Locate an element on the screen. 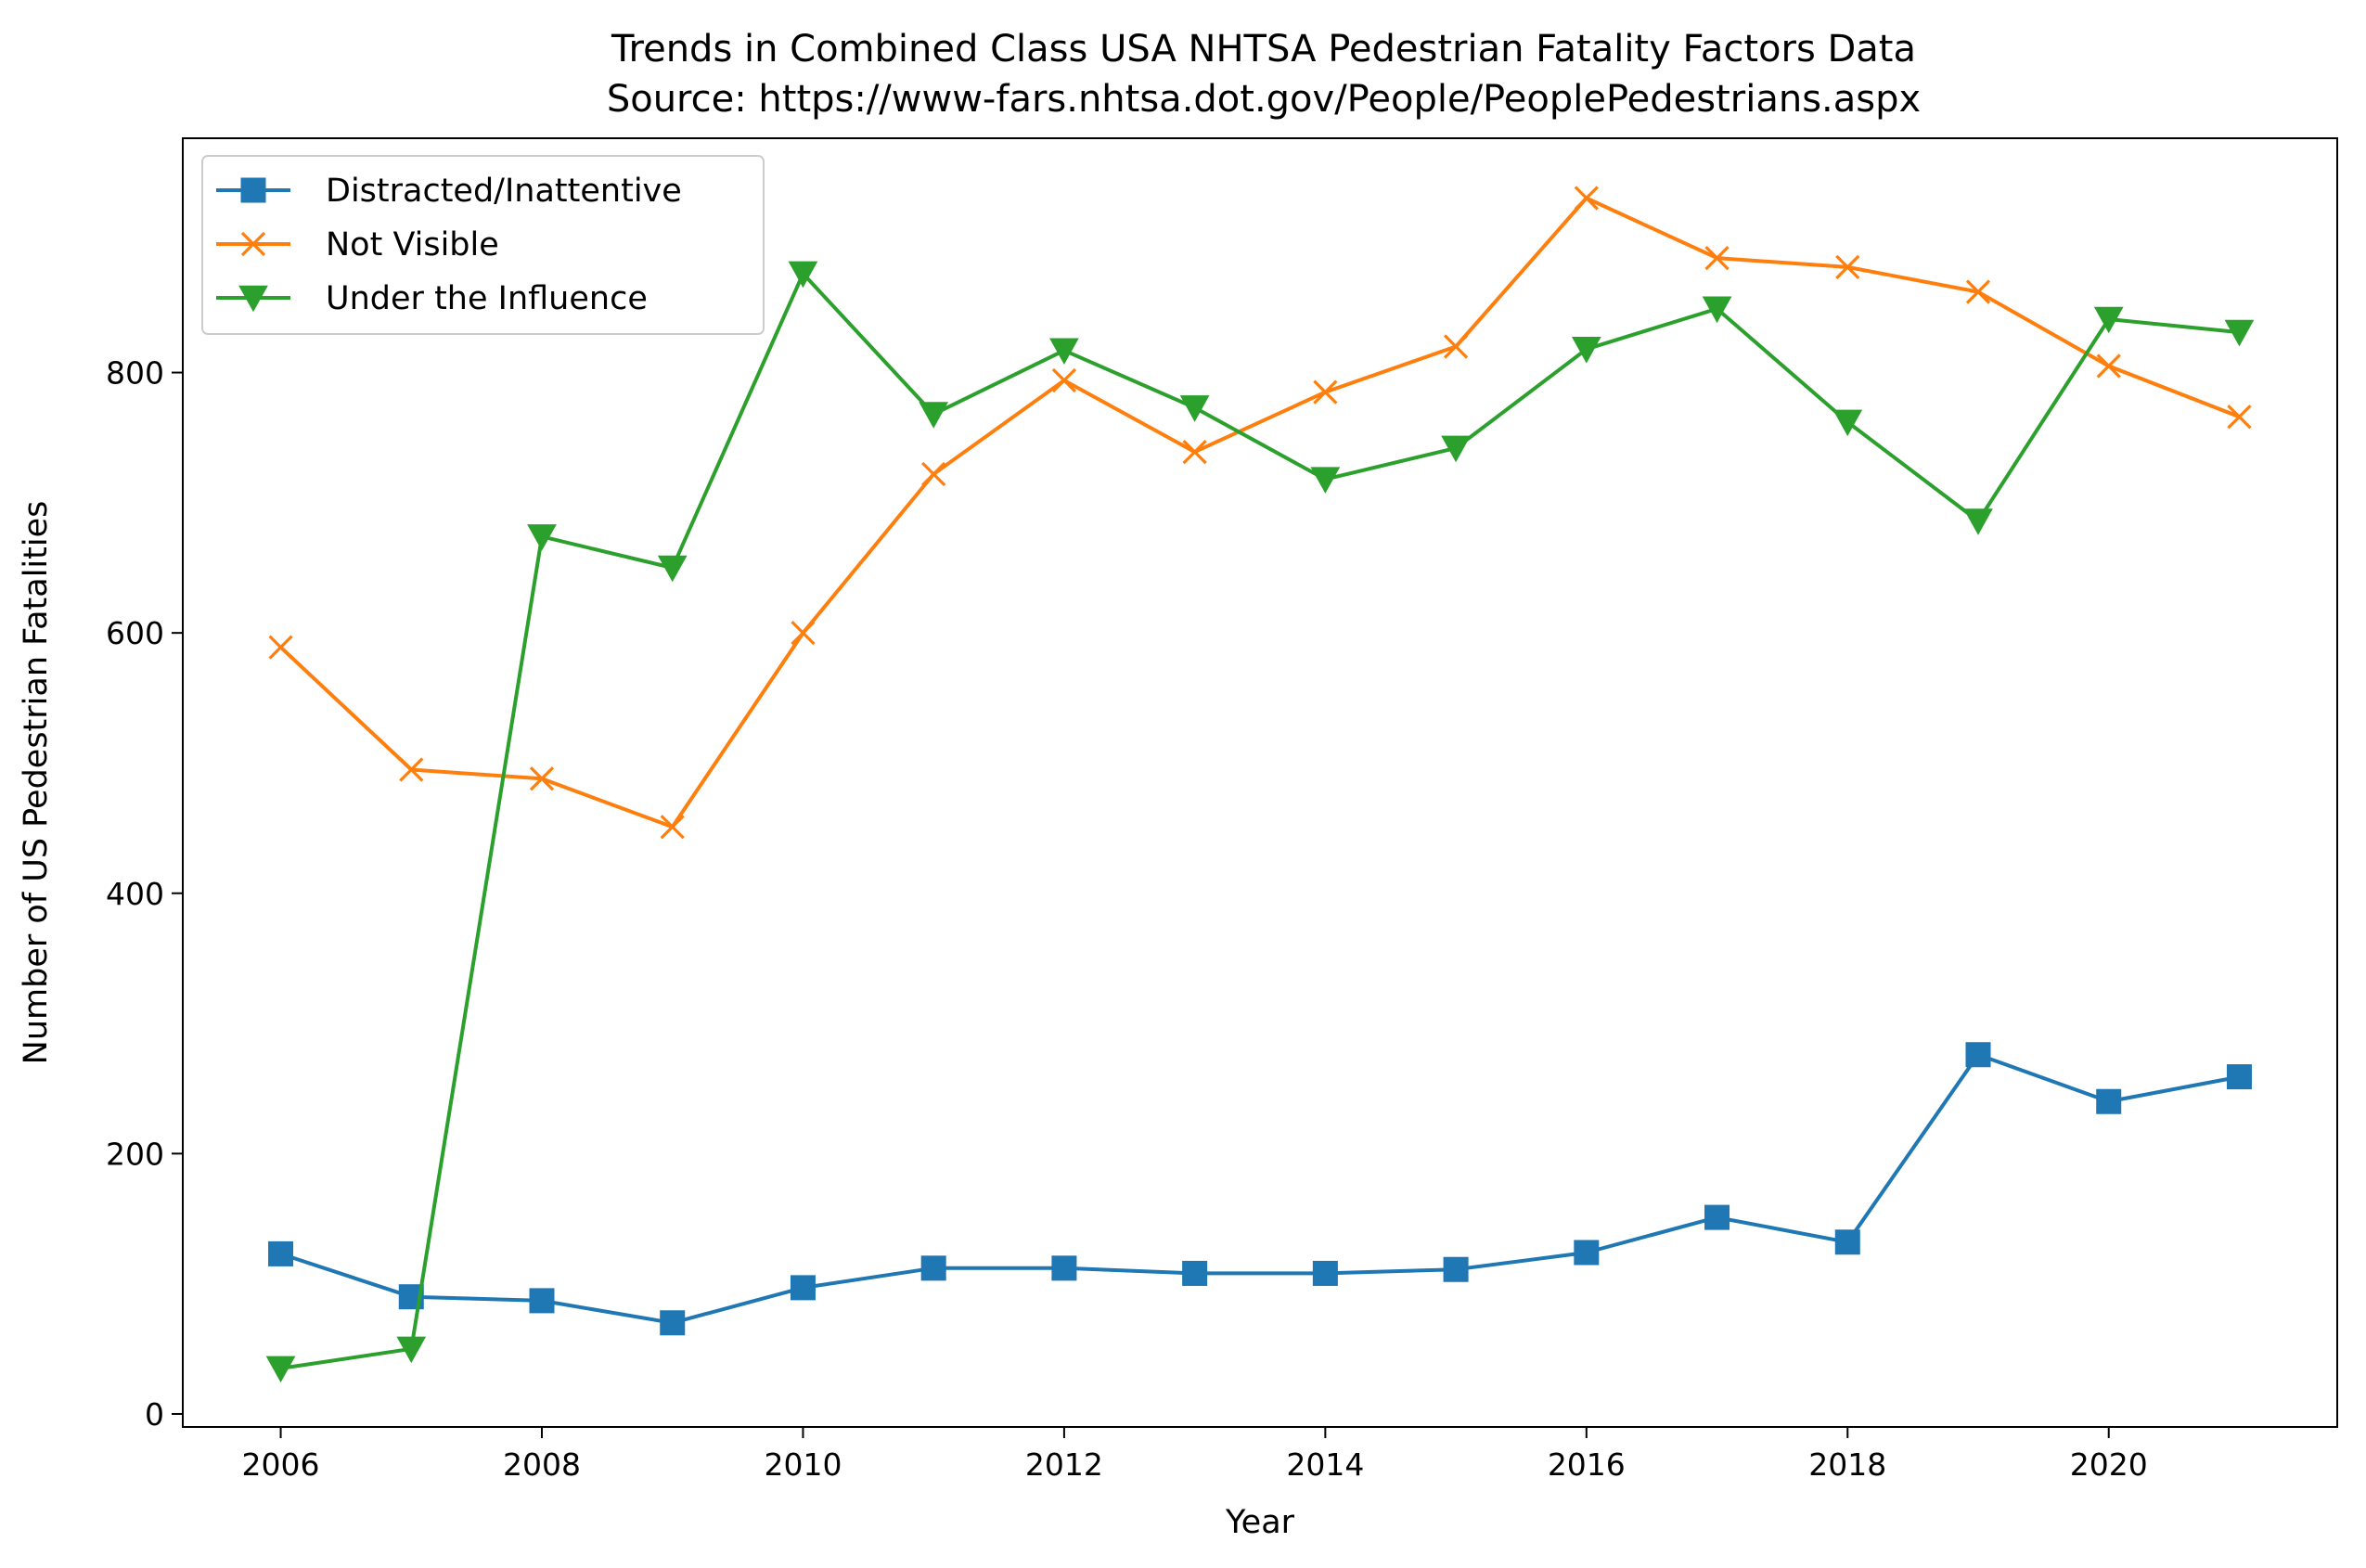 This screenshot has height=1568, width=2366. x-tick-label: 2018 is located at coordinates (1847, 1465).